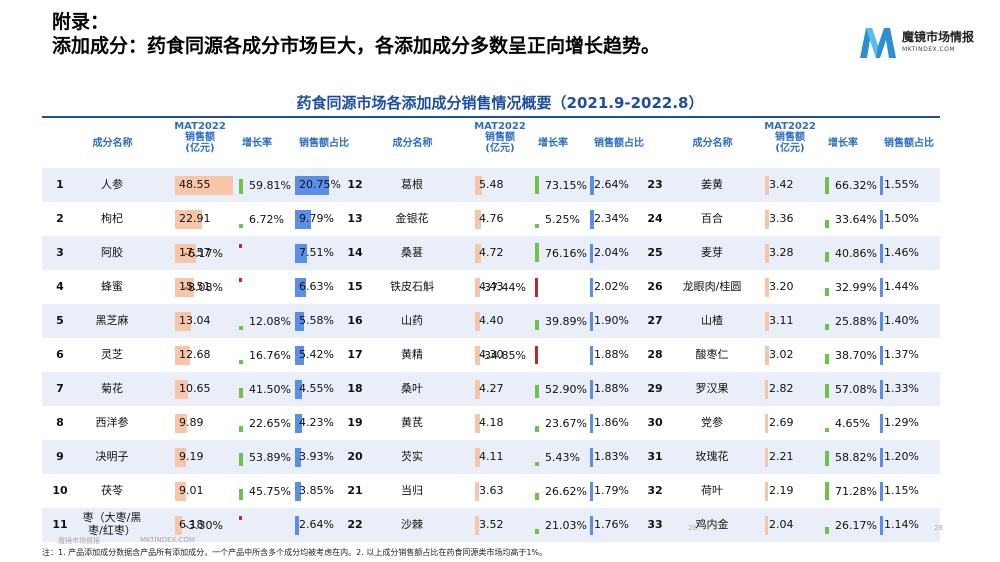 The width and height of the screenshot is (1000, 562). What do you see at coordinates (60, 388) in the screenshot?
I see `row-rank: 7` at bounding box center [60, 388].